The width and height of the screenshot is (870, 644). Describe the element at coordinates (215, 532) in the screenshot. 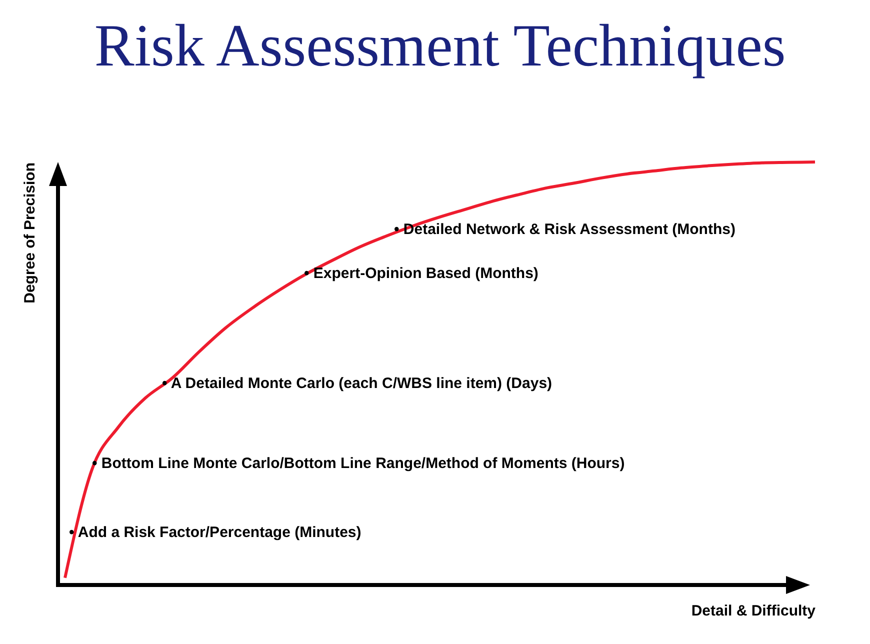

I see `annotation: • Add a Risk Factor/Percentage (Minutes)` at that location.